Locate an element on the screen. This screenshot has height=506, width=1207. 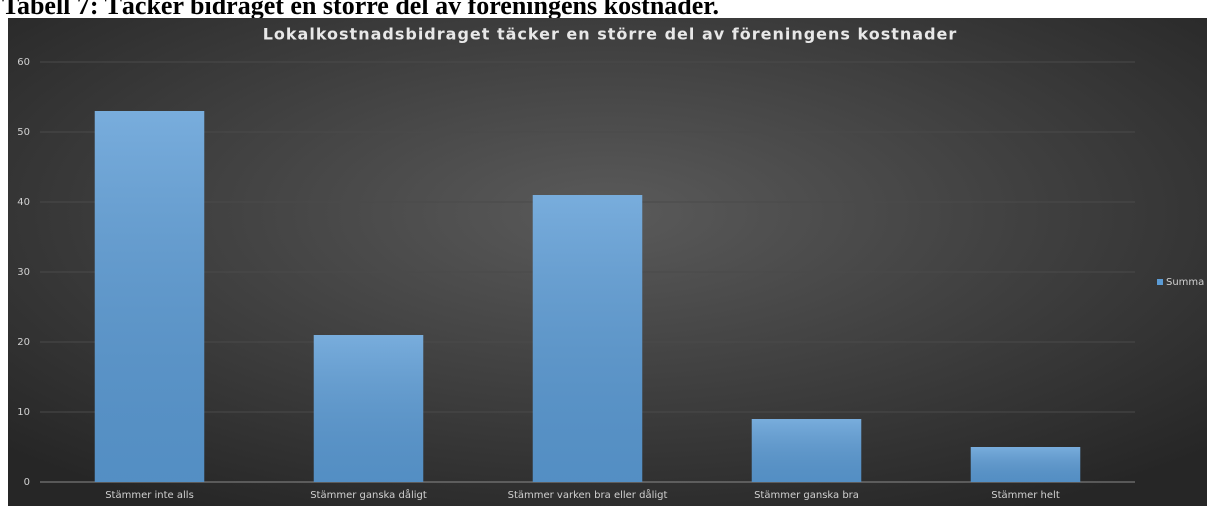
x-tick-label: Stämmer inte alls is located at coordinates (149, 495).